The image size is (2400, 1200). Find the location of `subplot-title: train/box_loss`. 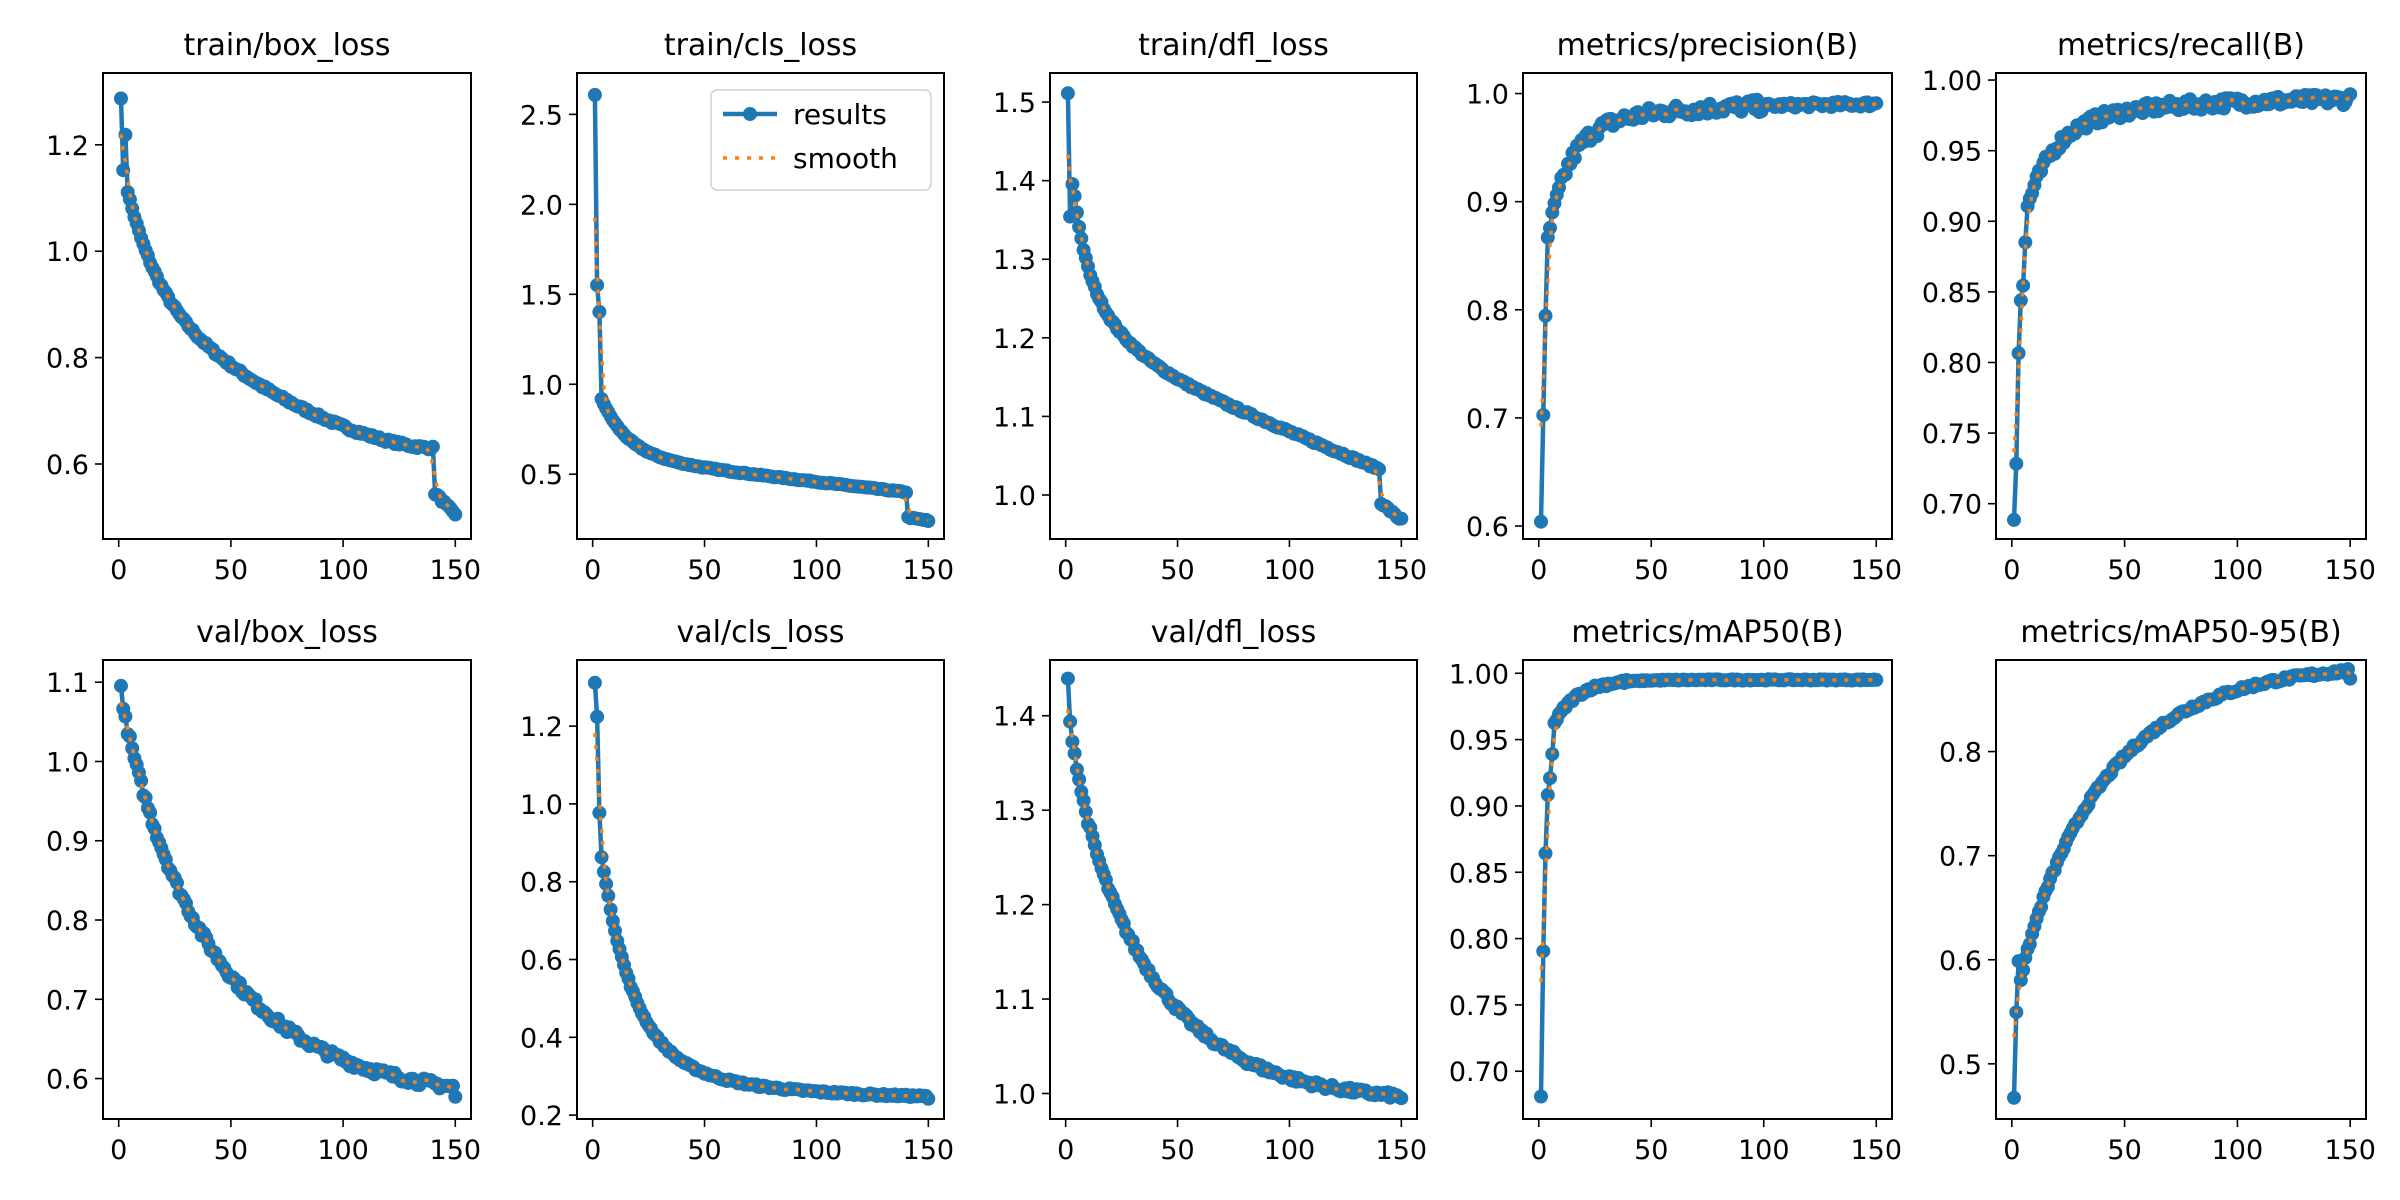

subplot-title: train/box_loss is located at coordinates (286, 45).